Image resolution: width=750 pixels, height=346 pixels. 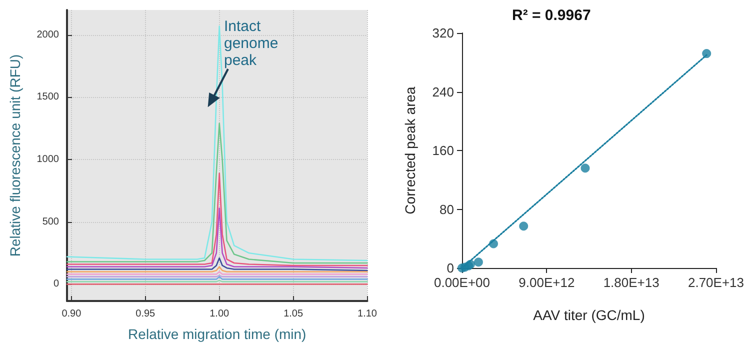 I want to click on x-tick-label: 0.95, so click(x=146, y=314).